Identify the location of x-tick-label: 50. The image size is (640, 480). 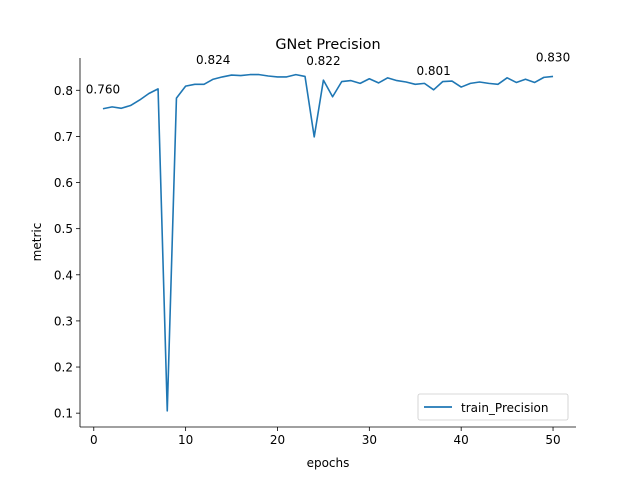
(552, 440).